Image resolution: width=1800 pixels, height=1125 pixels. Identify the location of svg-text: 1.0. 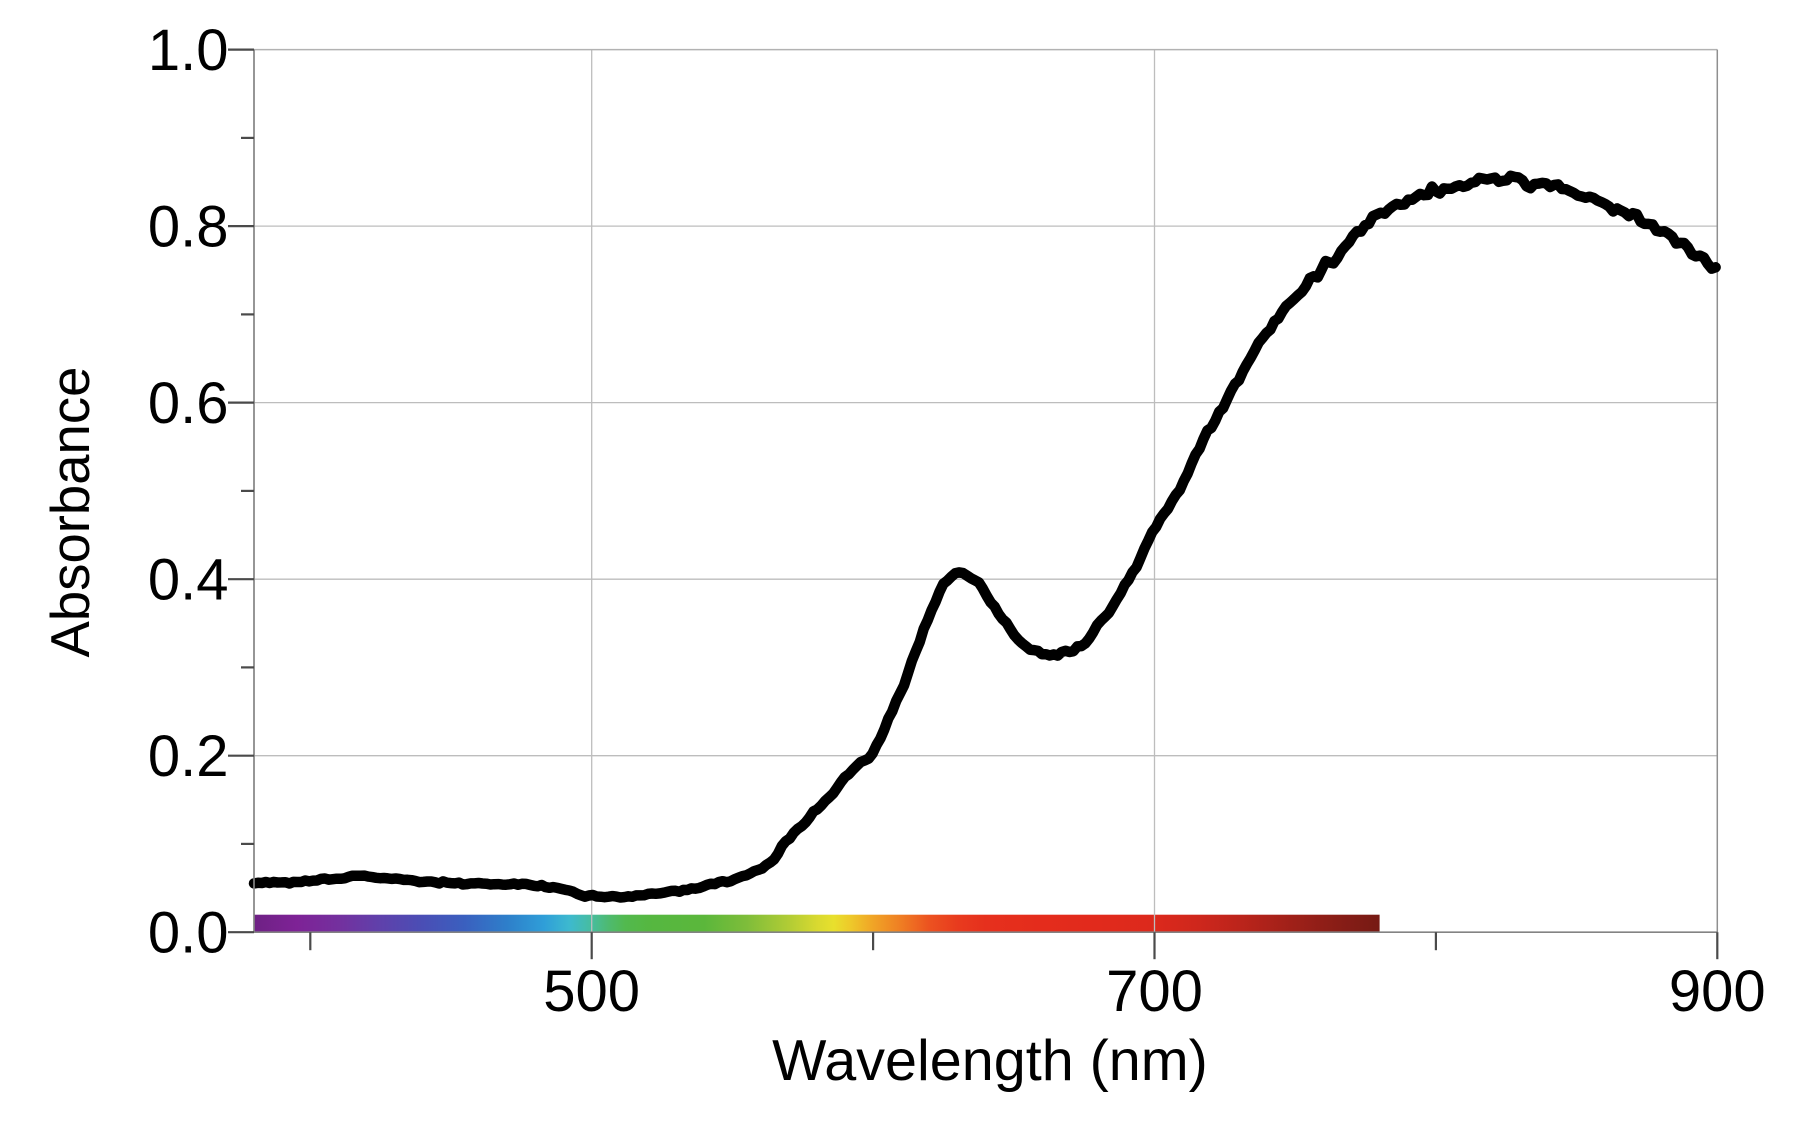
(188, 50).